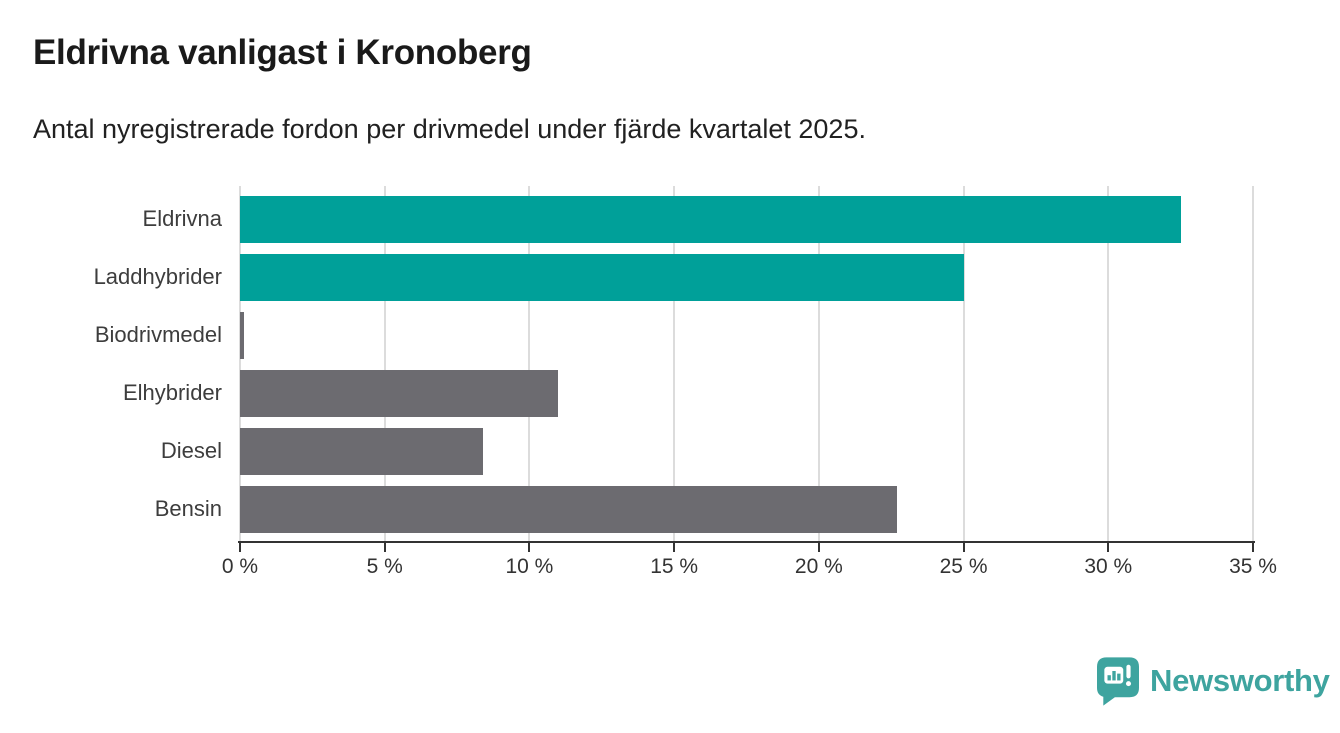 The height and width of the screenshot is (733, 1340). What do you see at coordinates (282, 52) in the screenshot?
I see `chart-title: Eldrivna vanligast i Kronoberg` at bounding box center [282, 52].